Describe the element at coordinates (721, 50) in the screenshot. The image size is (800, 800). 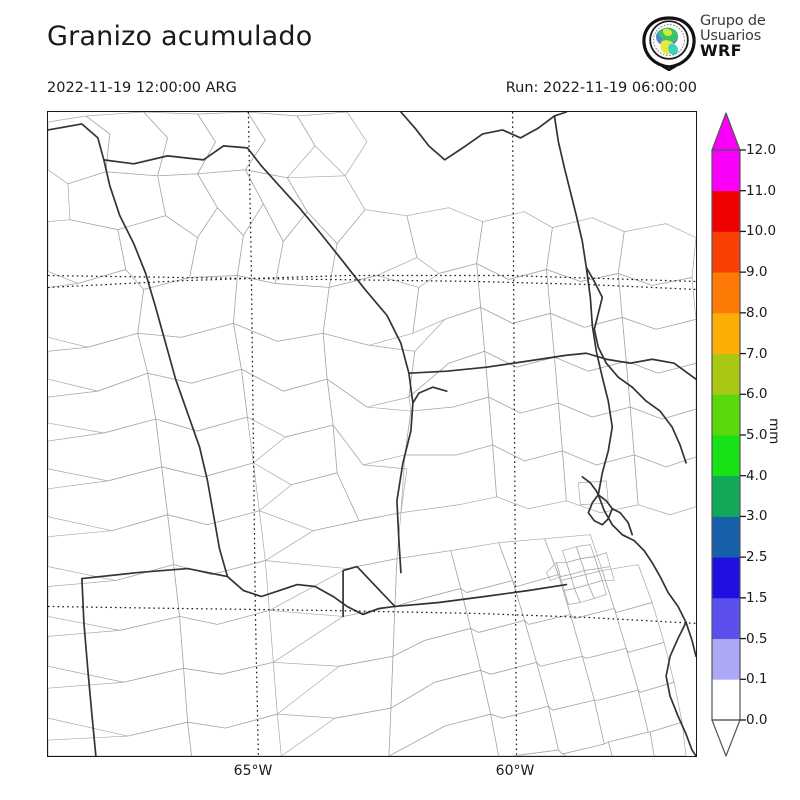
I see `logo-line-3: WRF` at that location.